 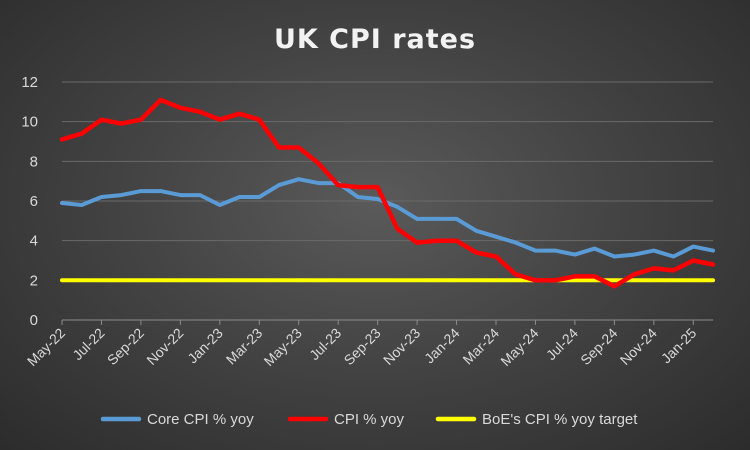 What do you see at coordinates (200, 419) in the screenshot?
I see `legend-label: Core CPI % yoy` at bounding box center [200, 419].